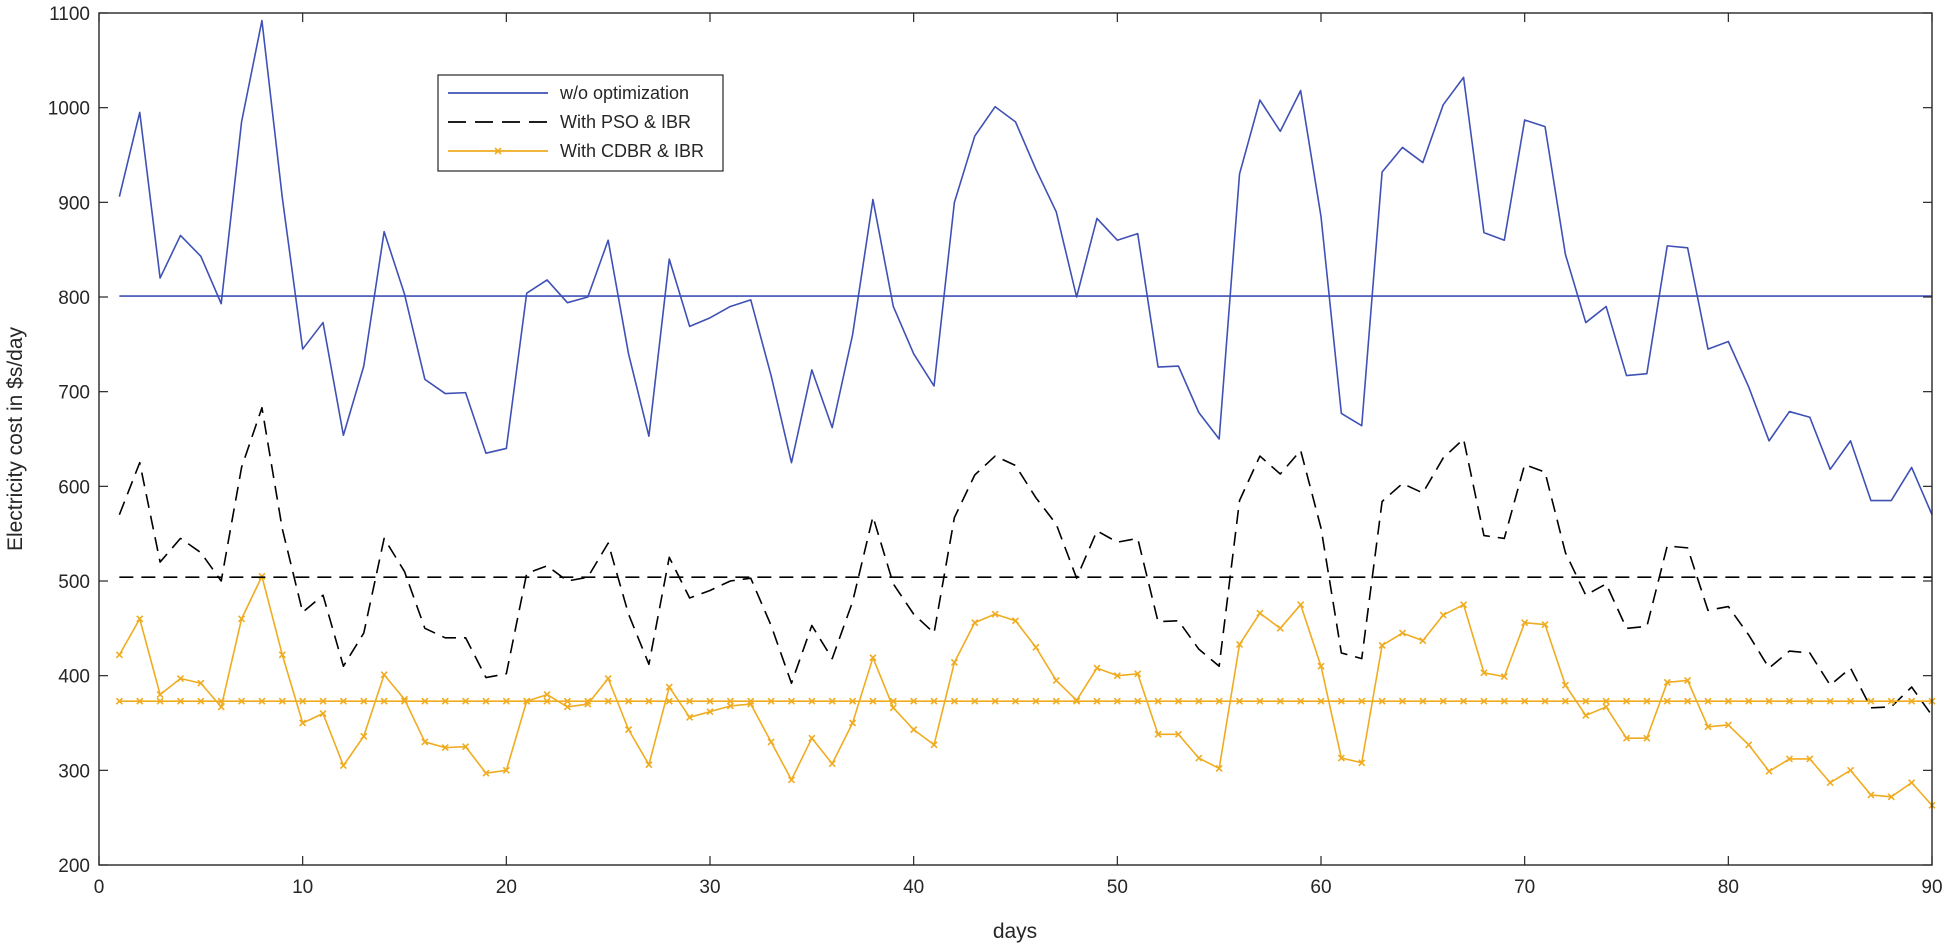 The height and width of the screenshot is (948, 1950). I want to click on legend-label: With CDBR & IBR, so click(632, 151).